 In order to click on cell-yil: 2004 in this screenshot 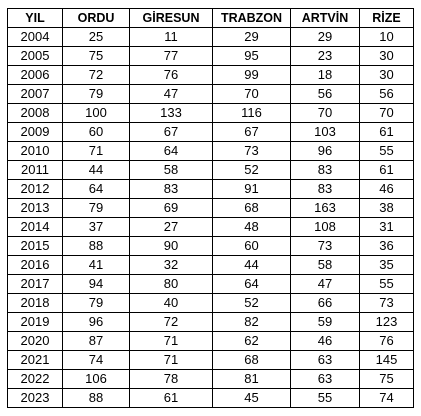, I will do `click(35, 37)`.